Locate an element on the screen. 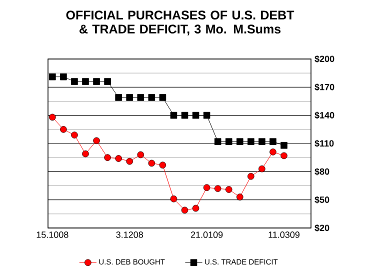 The image size is (368, 275). x-tick-label: 11.0309 is located at coordinates (284, 235).